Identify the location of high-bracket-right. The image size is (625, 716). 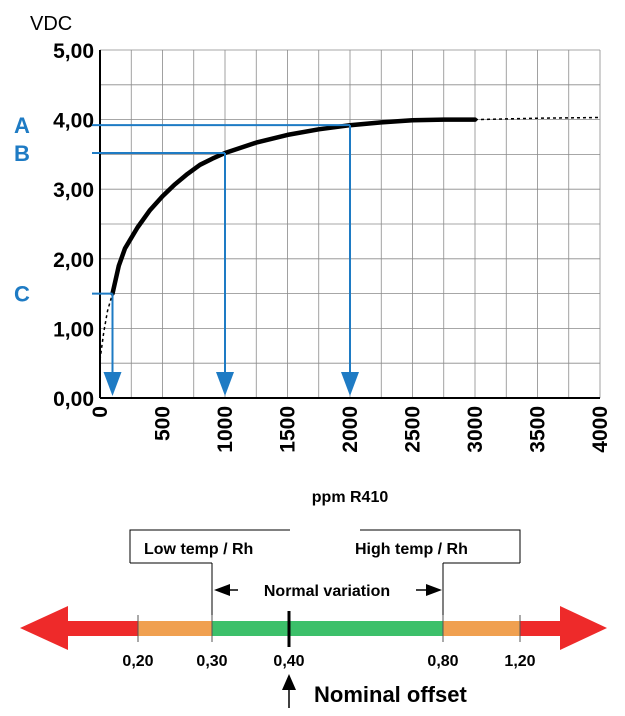
(440, 546).